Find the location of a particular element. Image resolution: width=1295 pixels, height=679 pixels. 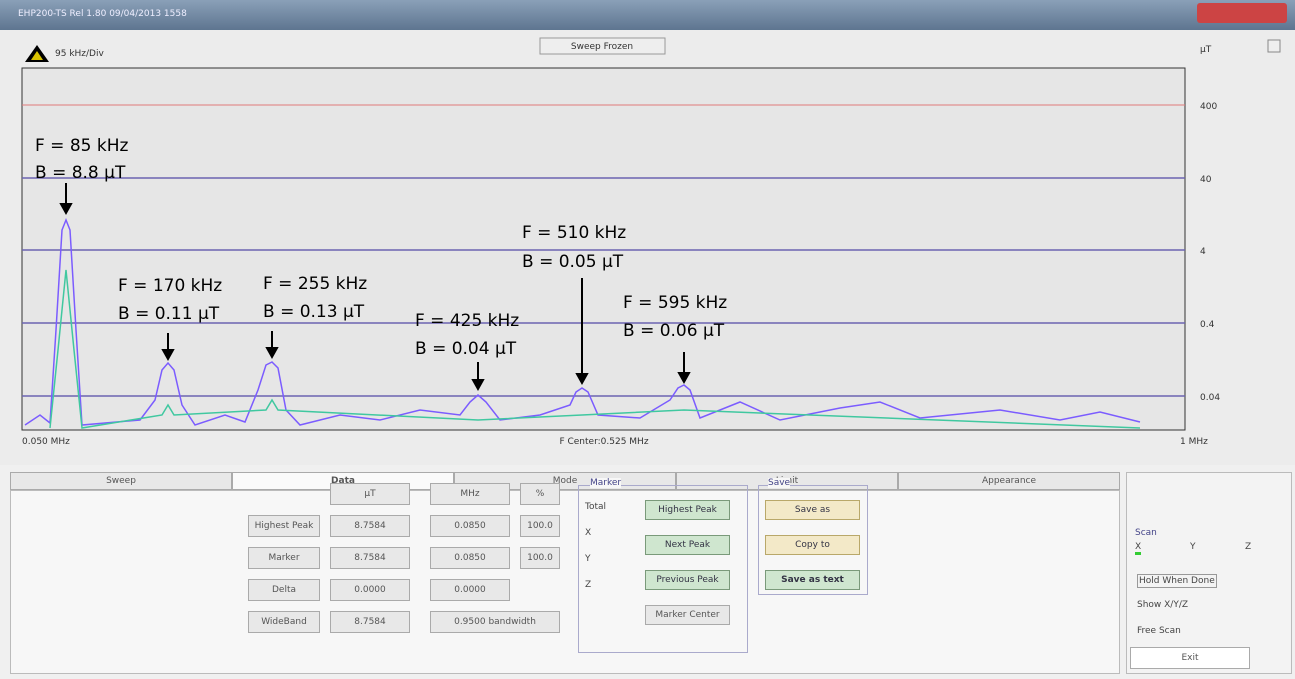

checkbox: X is located at coordinates (1138, 548).